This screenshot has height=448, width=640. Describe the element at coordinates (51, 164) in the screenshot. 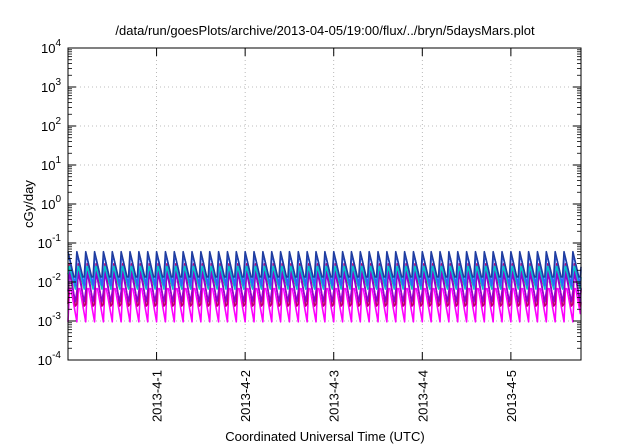

I see `y-tick-label: 10¹` at that location.